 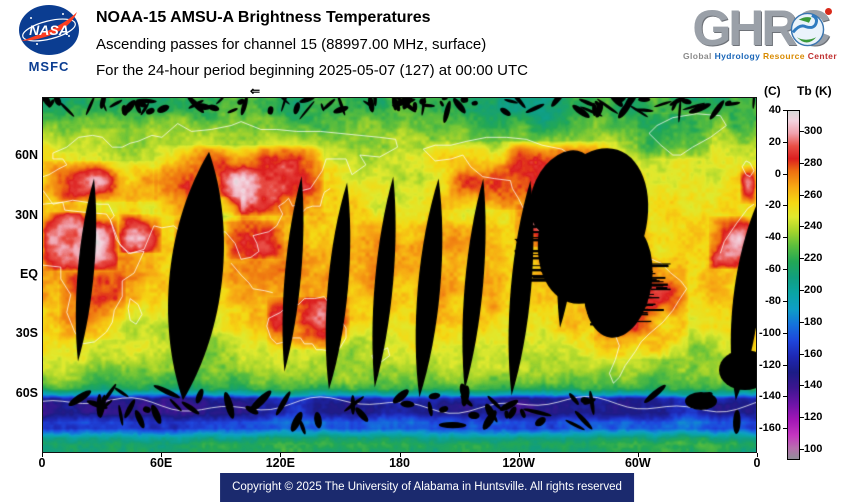 What do you see at coordinates (26, 214) in the screenshot?
I see `y-axis-label: 30N` at bounding box center [26, 214].